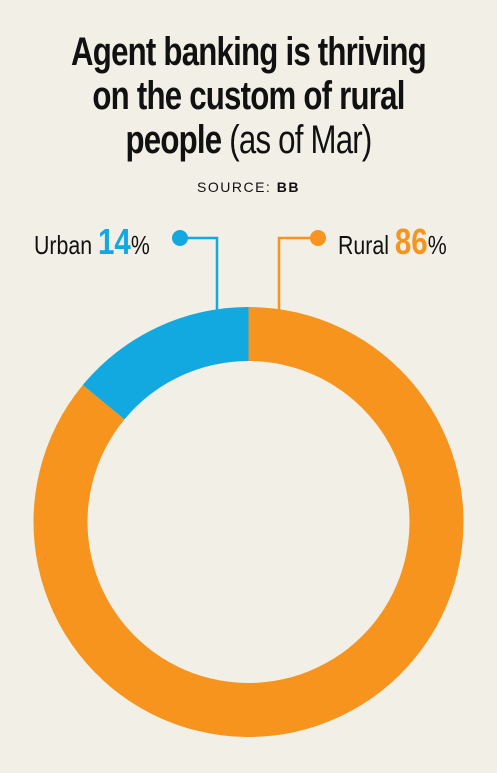 The width and height of the screenshot is (497, 773). What do you see at coordinates (114, 241) in the screenshot?
I see `legend-urban-value: 14` at bounding box center [114, 241].